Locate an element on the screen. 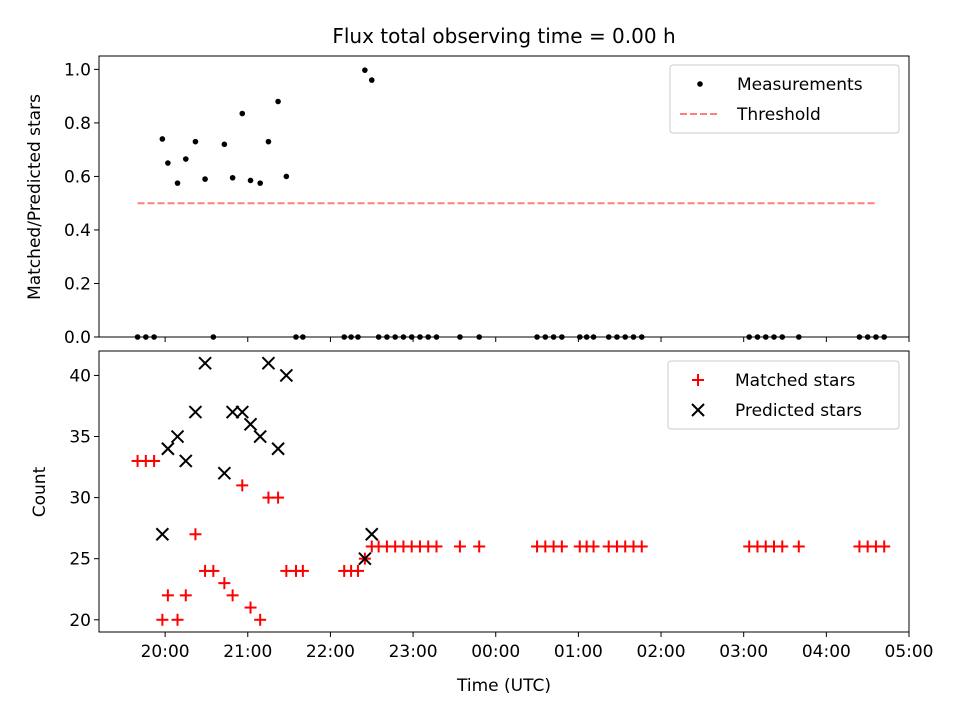  legend-predicted-label: Predicted stars is located at coordinates (798, 411).